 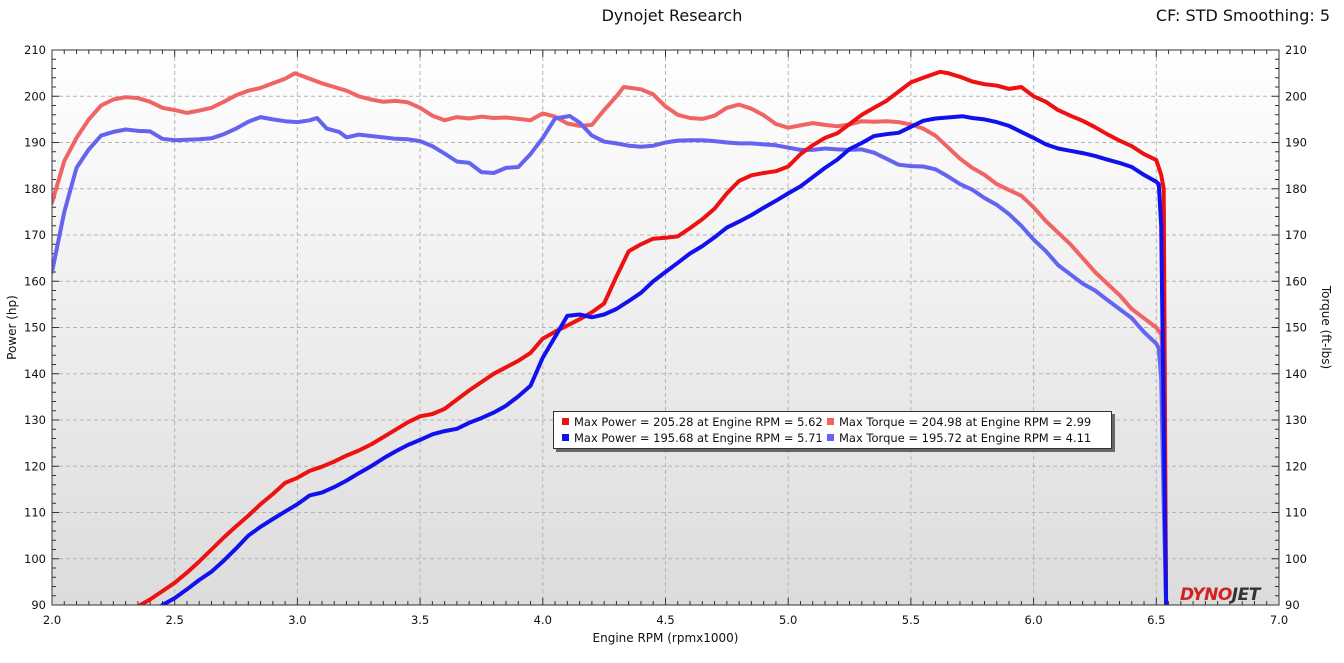 I want to click on y2-tick-label: 160, so click(x=1296, y=281).